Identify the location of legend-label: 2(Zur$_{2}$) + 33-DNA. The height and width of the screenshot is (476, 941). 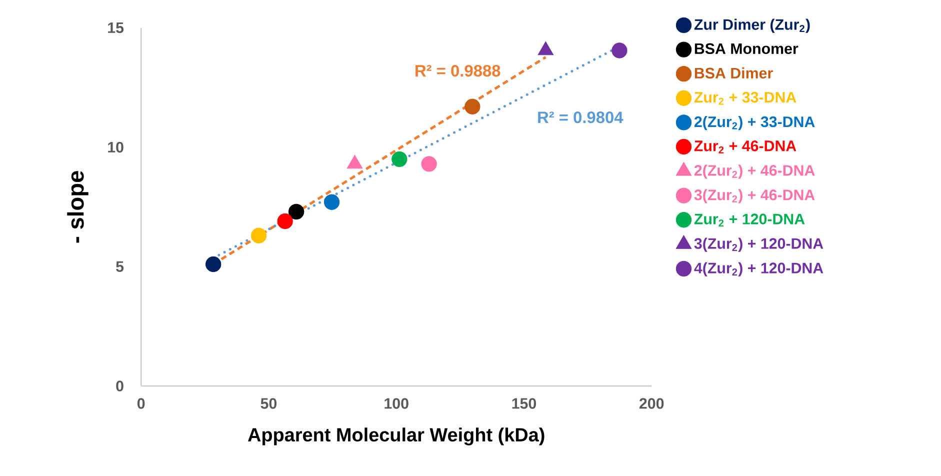
(754, 123).